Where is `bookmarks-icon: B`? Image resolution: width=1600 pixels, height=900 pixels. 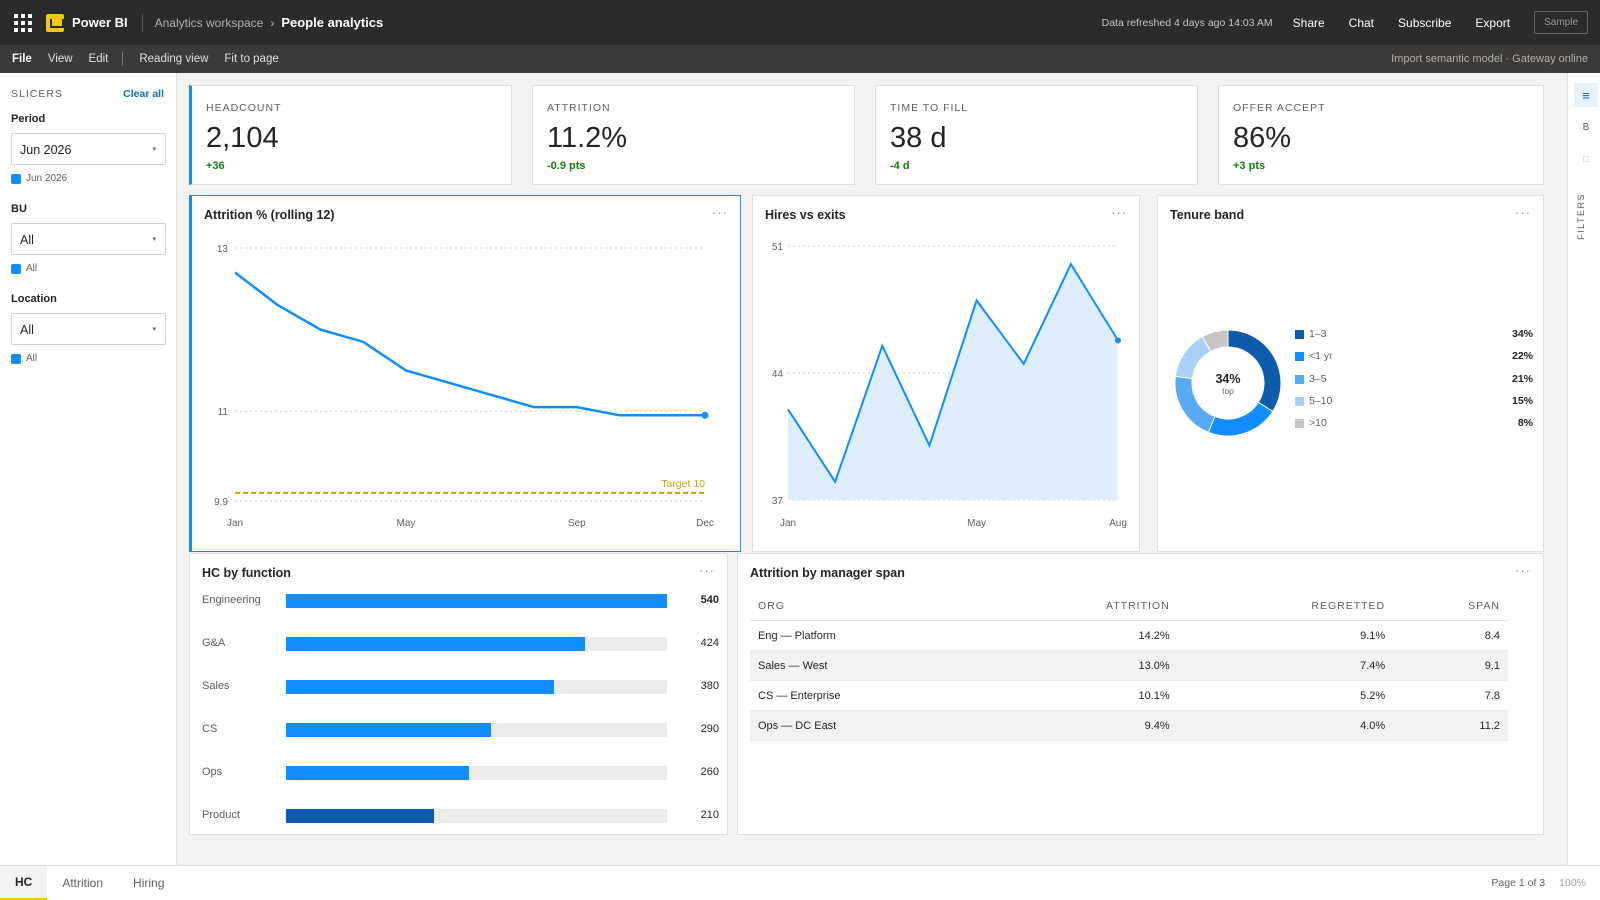 bookmarks-icon: B is located at coordinates (1586, 127).